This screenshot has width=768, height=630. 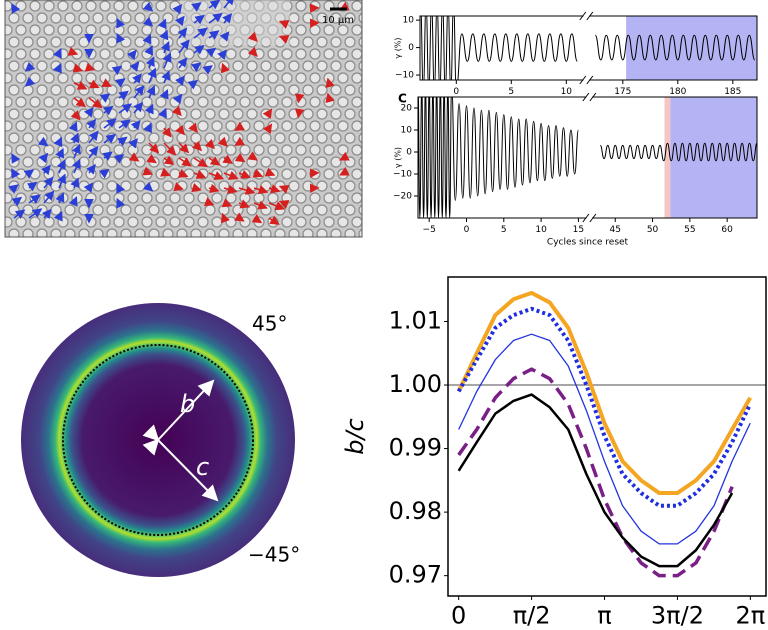 What do you see at coordinates (622, 92) in the screenshot?
I see `x-tick-label: 175` at bounding box center [622, 92].